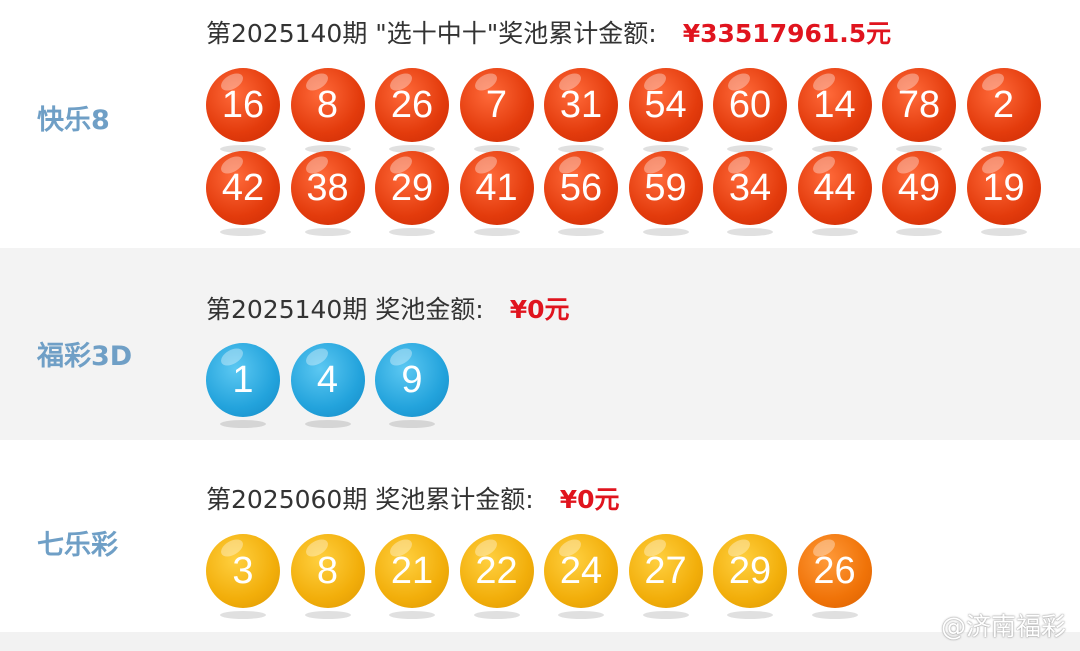 The height and width of the screenshot is (651, 1080). Describe the element at coordinates (496, 110) in the screenshot. I see `lottery-ball: 7` at that location.